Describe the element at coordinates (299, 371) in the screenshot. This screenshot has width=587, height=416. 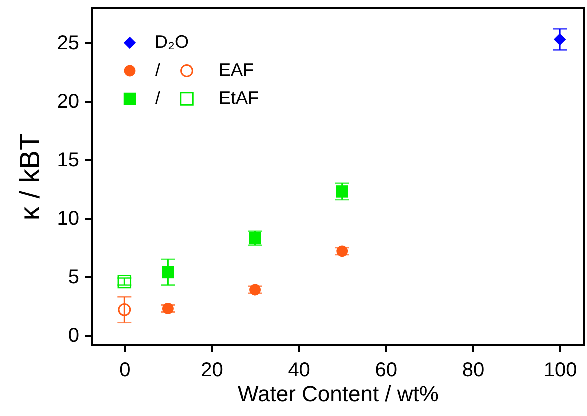
I see `x-tick-label: 40` at that location.